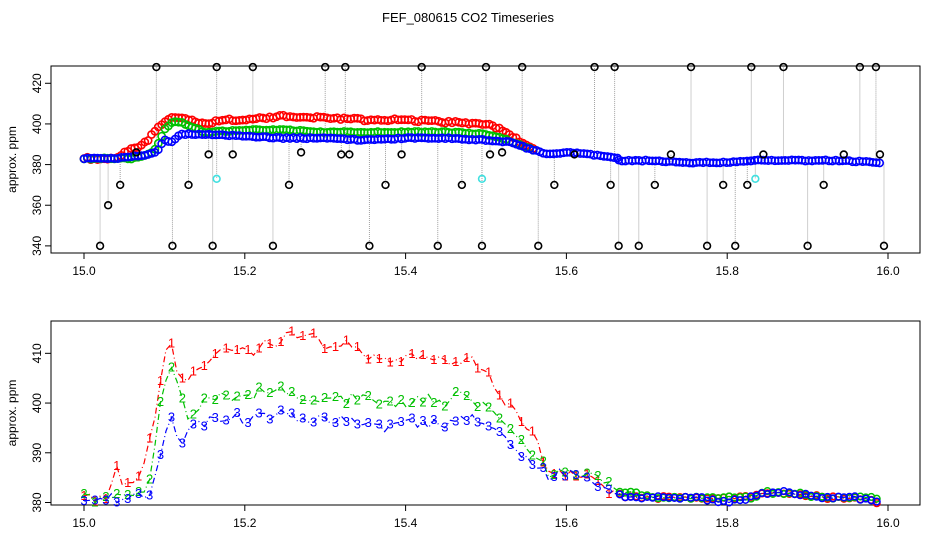  What do you see at coordinates (37, 164) in the screenshot?
I see `top-y-tick-label: 380` at bounding box center [37, 164].